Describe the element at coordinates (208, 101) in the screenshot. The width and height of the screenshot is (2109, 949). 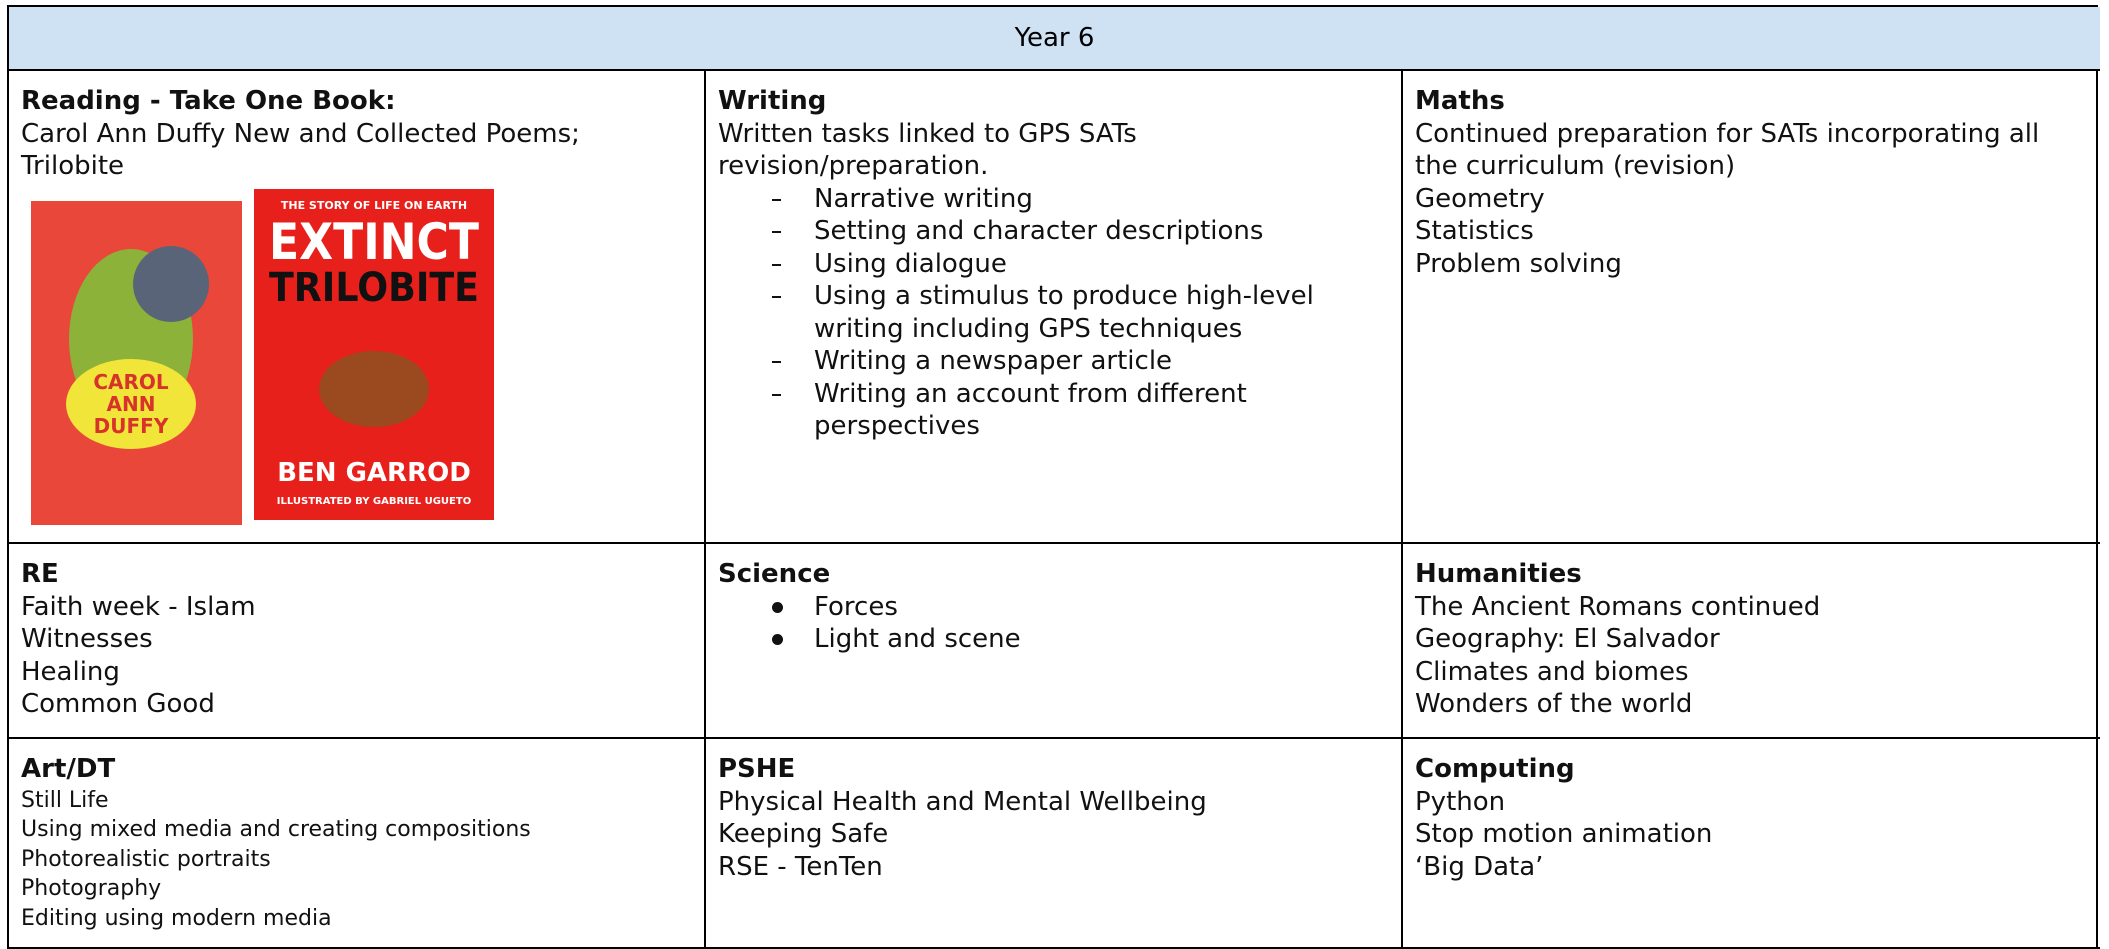
I see `cell-heading: Reading - Take One Book:` at that location.